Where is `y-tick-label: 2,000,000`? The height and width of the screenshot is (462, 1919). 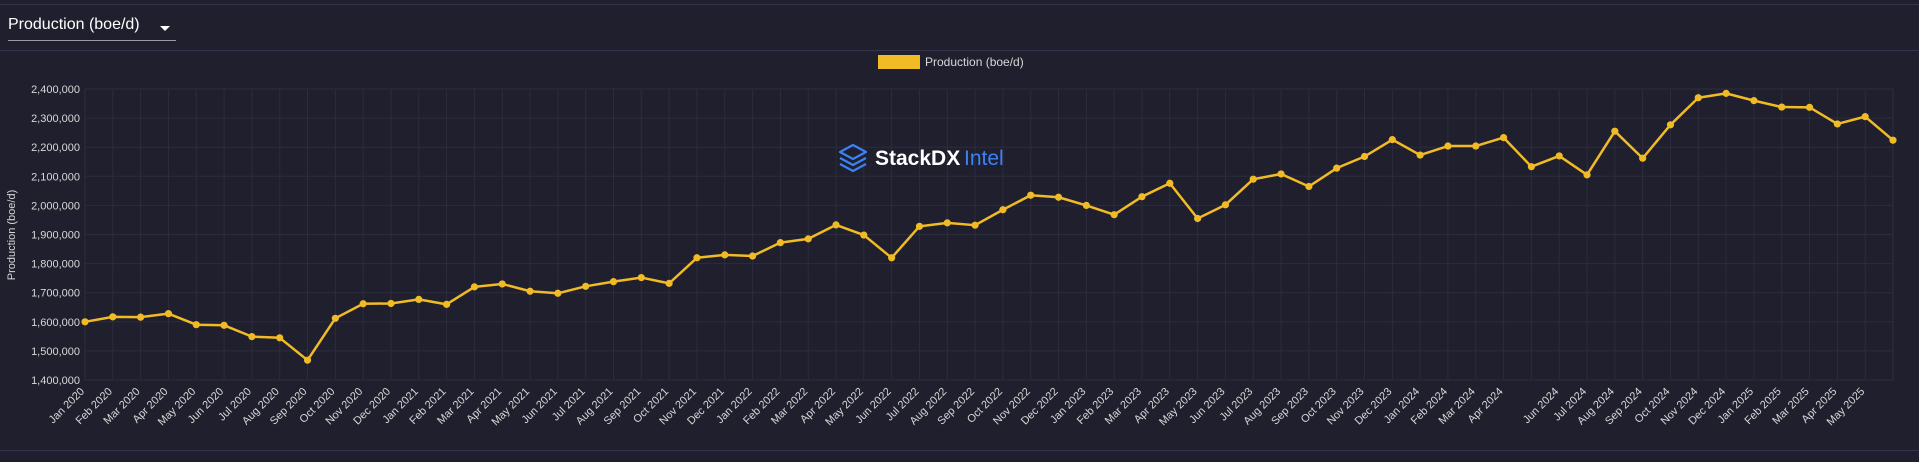
y-tick-label: 2,000,000 is located at coordinates (55, 206).